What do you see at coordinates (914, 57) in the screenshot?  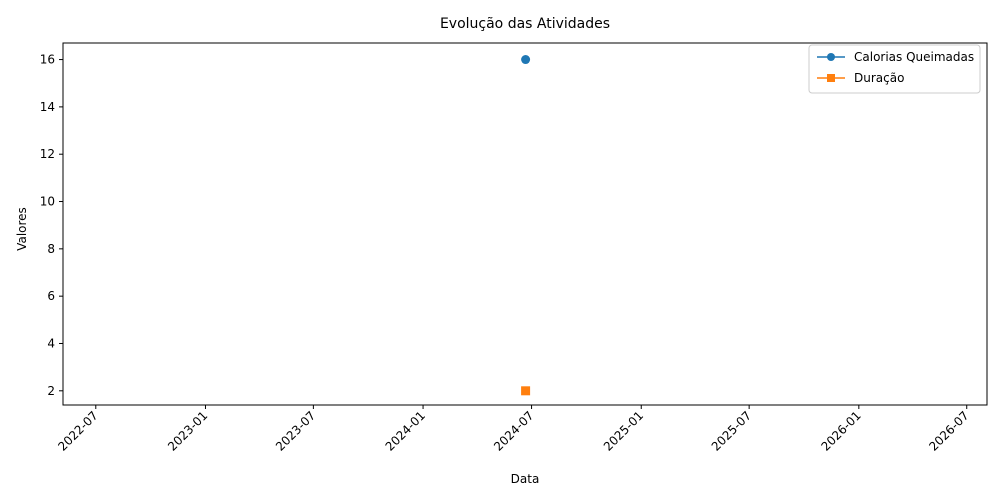 I see `legend-label: Calorias Queimadas` at bounding box center [914, 57].